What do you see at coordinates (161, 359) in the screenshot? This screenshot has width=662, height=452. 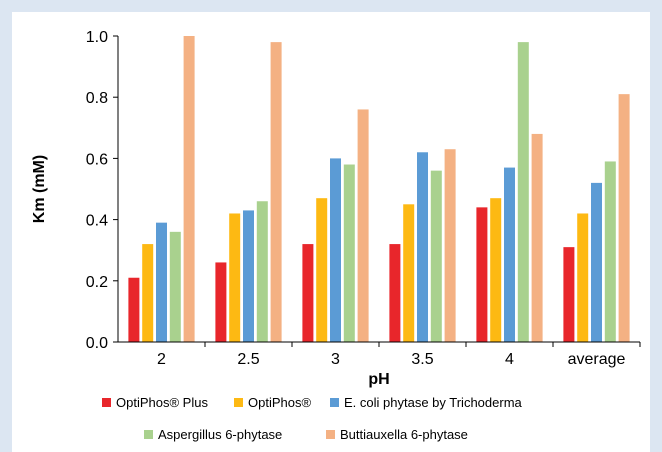 I see `x-tick-label: 2` at bounding box center [161, 359].